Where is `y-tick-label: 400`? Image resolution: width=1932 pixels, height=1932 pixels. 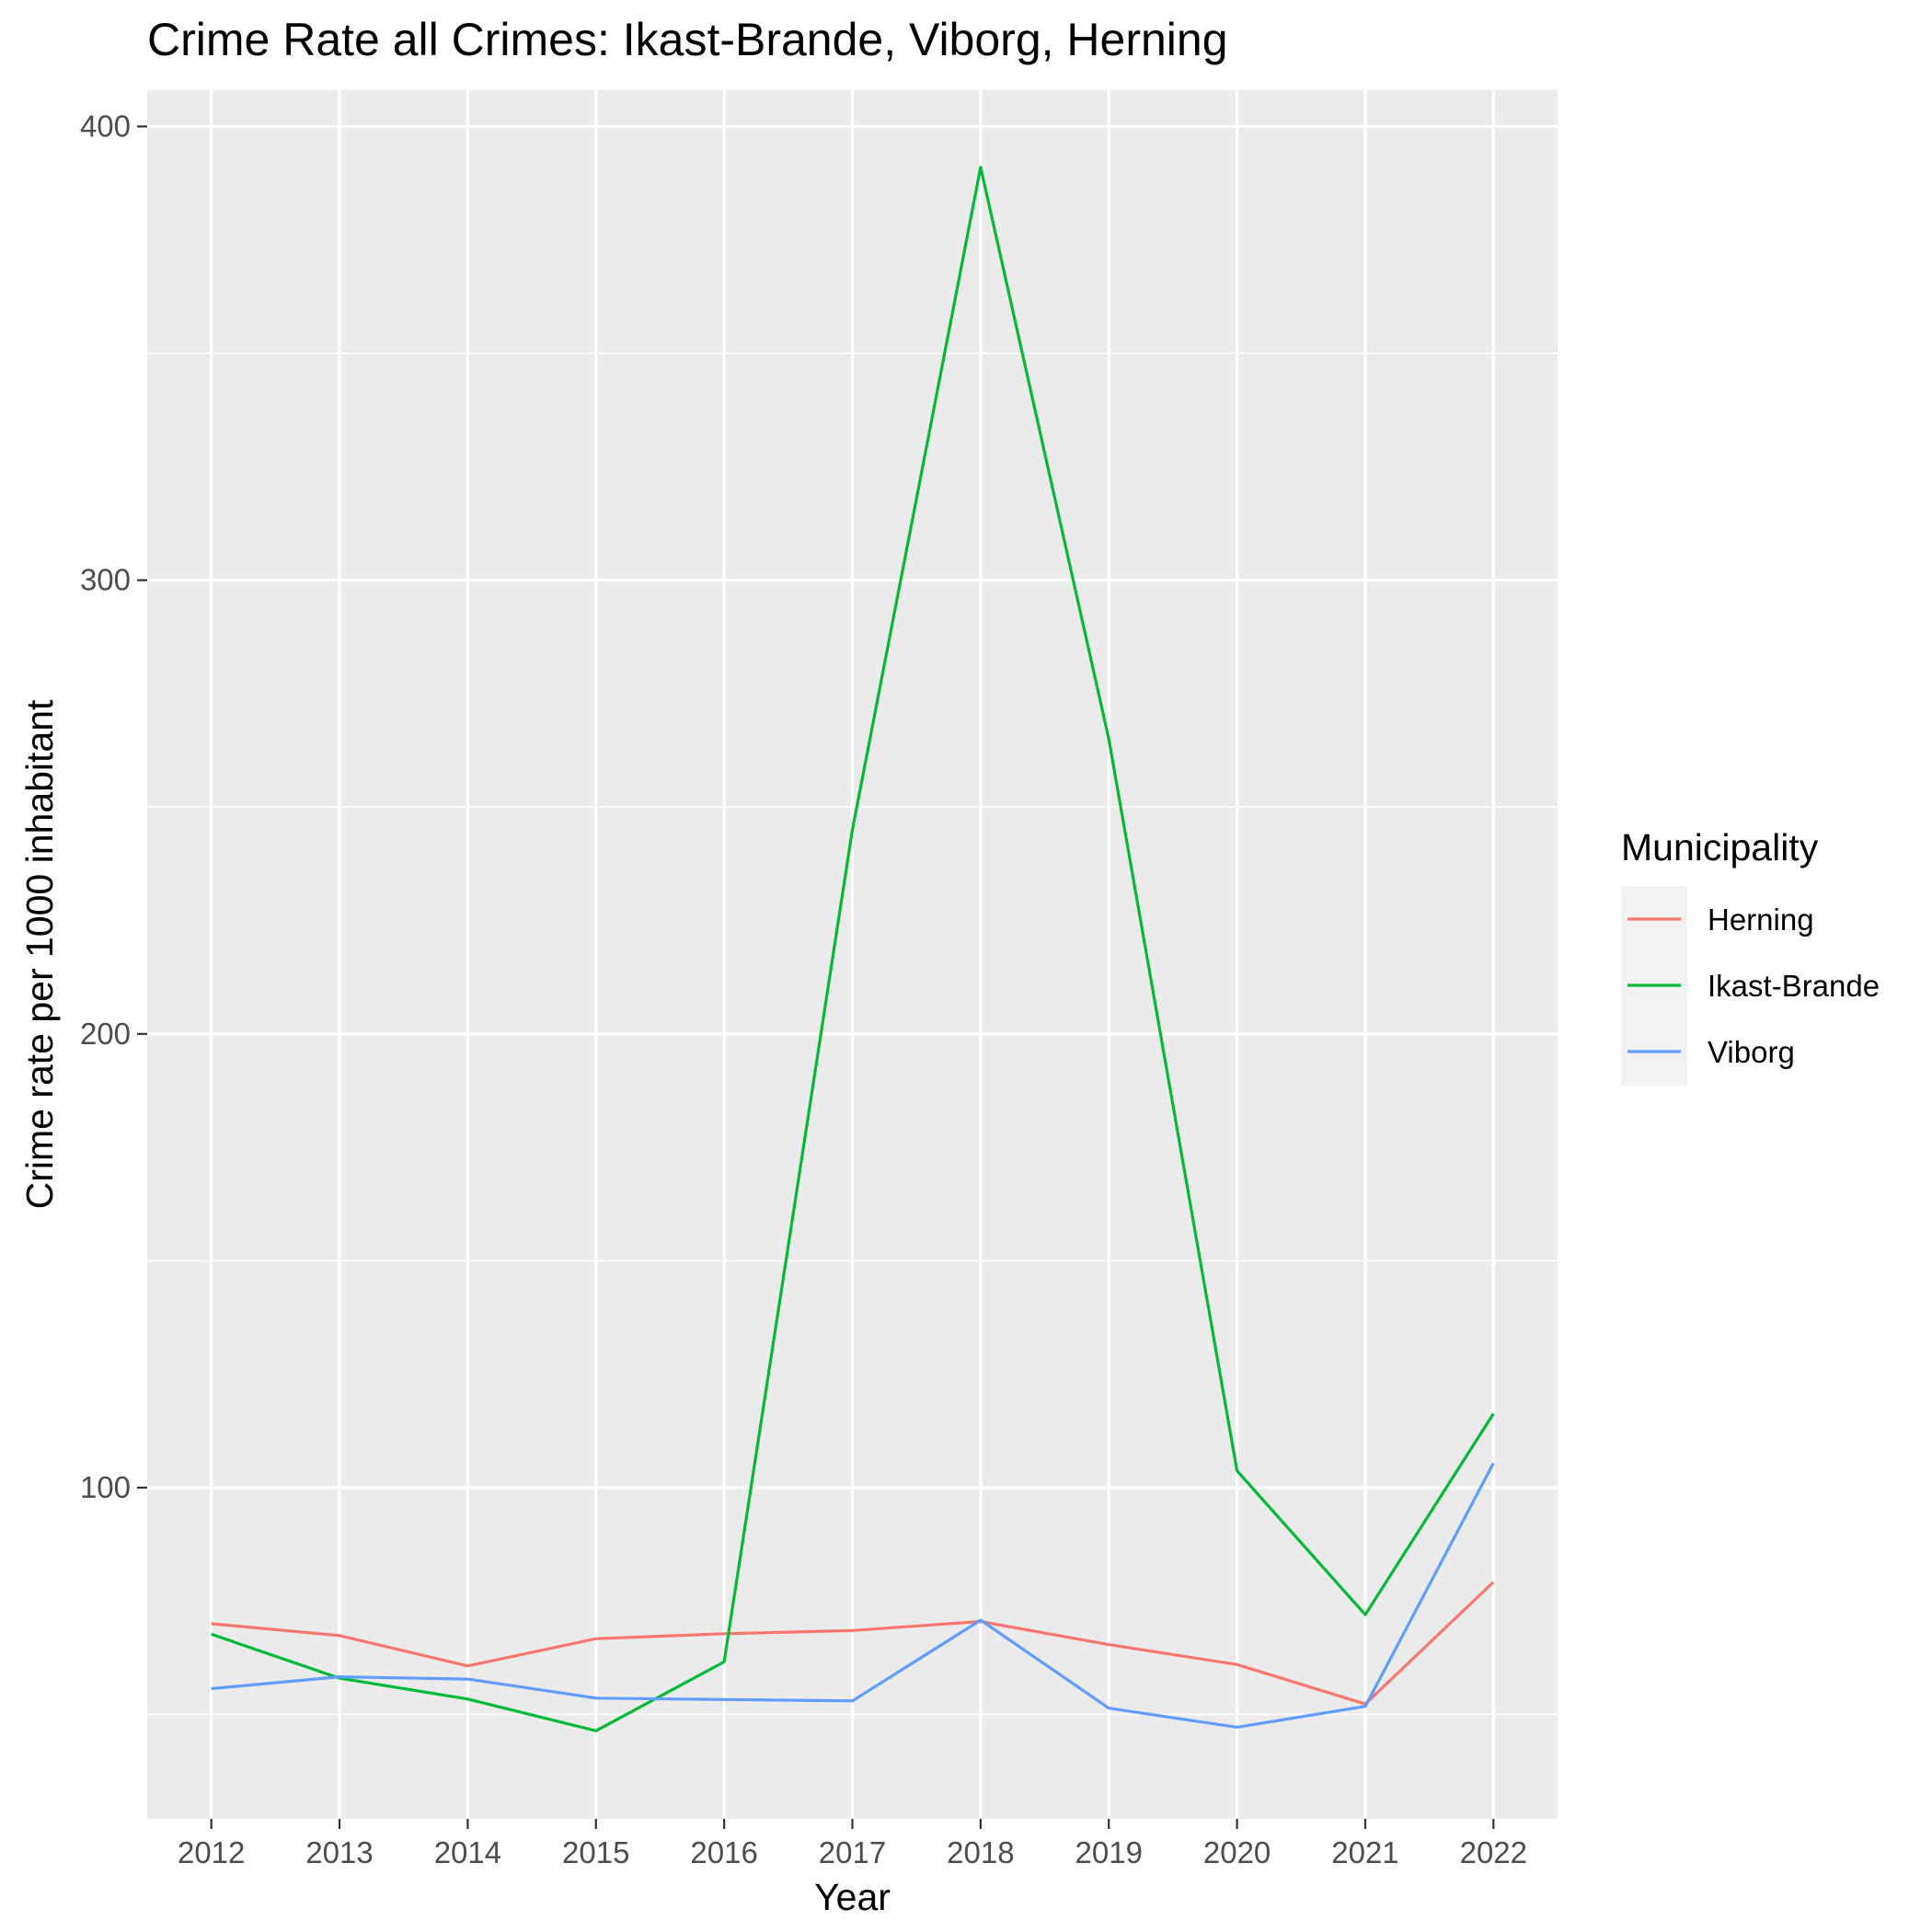
y-tick-label: 400 is located at coordinates (105, 126).